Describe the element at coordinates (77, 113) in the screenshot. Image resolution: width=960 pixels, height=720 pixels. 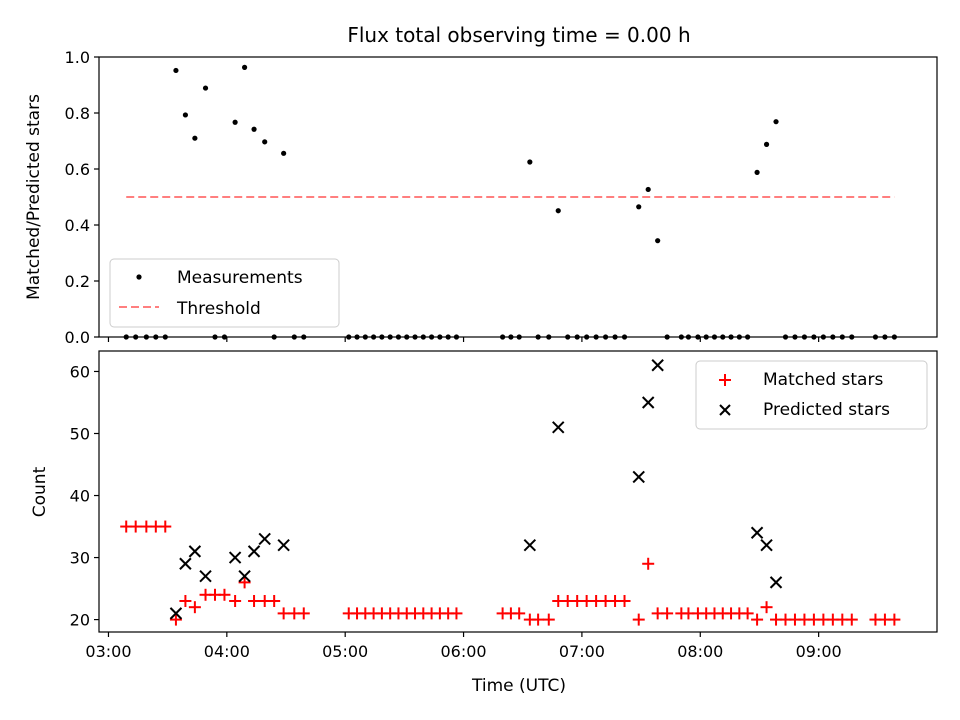
I see `y-tick-label: 0.8` at that location.